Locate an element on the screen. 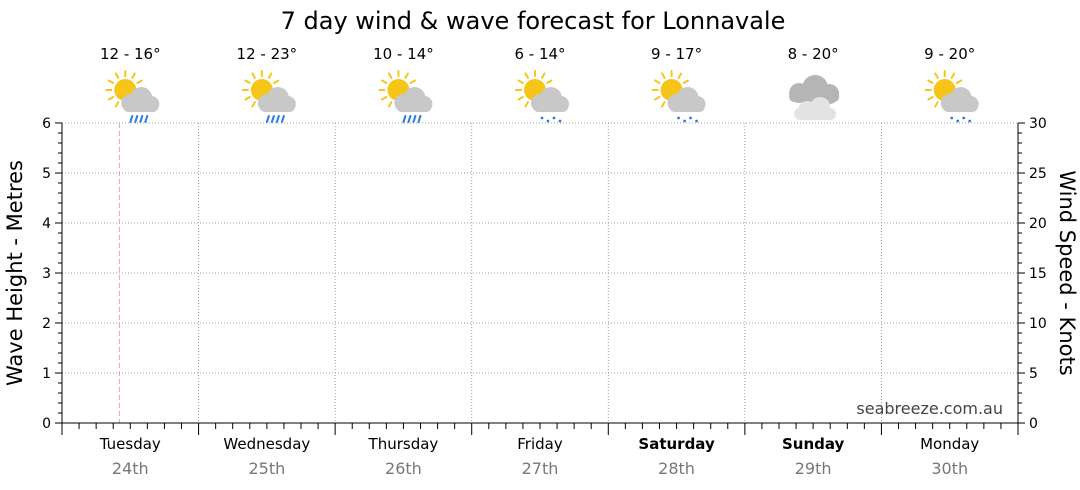 This screenshot has height=490, width=1080. left-tick-label: 5 is located at coordinates (46, 174).